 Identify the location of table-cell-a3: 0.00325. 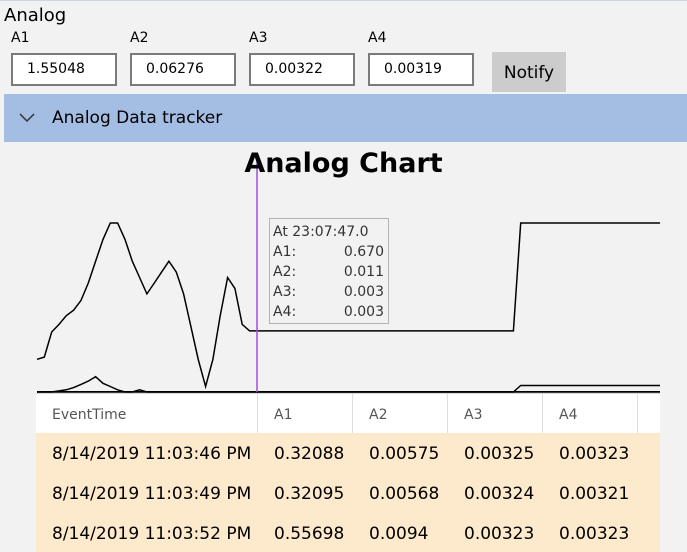
(499, 454).